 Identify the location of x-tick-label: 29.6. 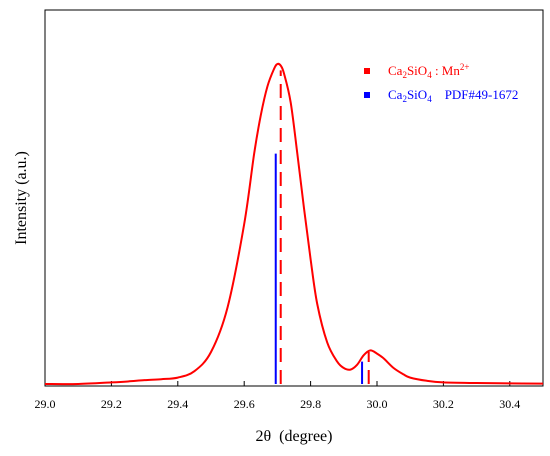
(244, 404).